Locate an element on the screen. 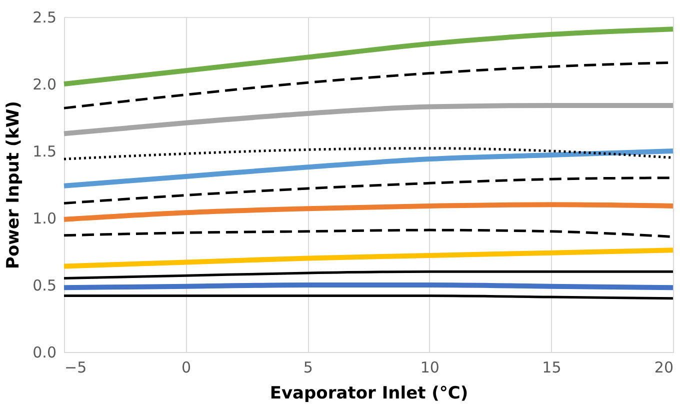 The height and width of the screenshot is (405, 680). y-tick-label: 0.0 is located at coordinates (44, 353).